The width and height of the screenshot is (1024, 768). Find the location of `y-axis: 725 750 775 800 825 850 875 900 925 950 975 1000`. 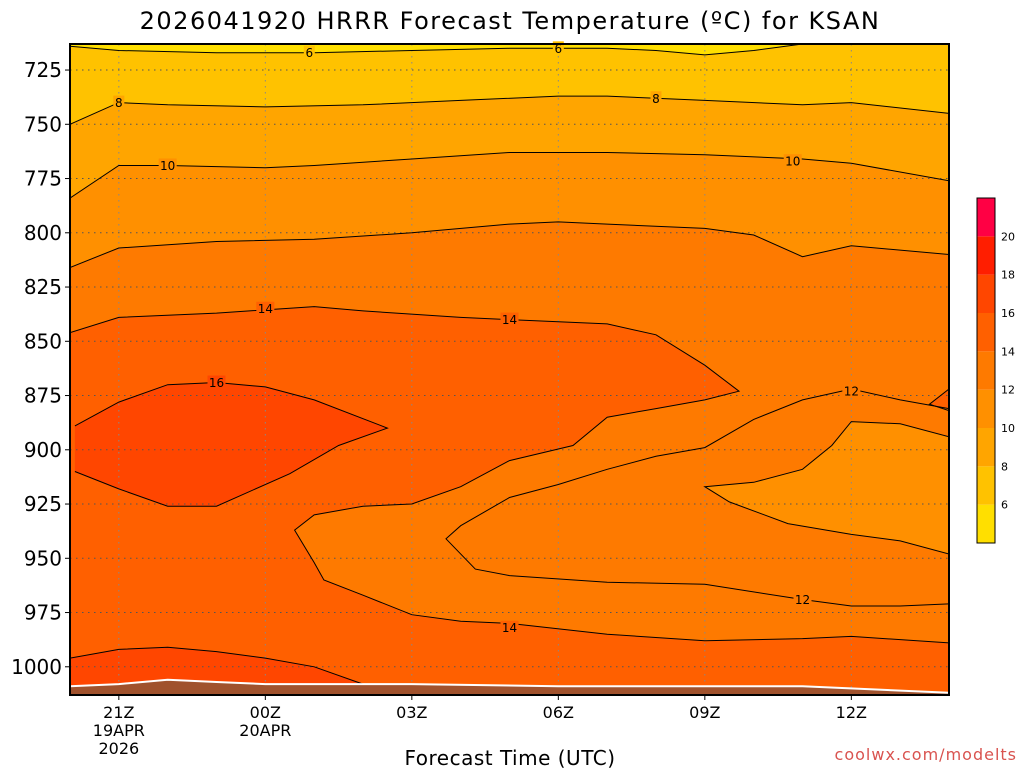

y-axis: 725 750 775 800 825 850 875 900 925 950 975 1000 is located at coordinates (40, 368).